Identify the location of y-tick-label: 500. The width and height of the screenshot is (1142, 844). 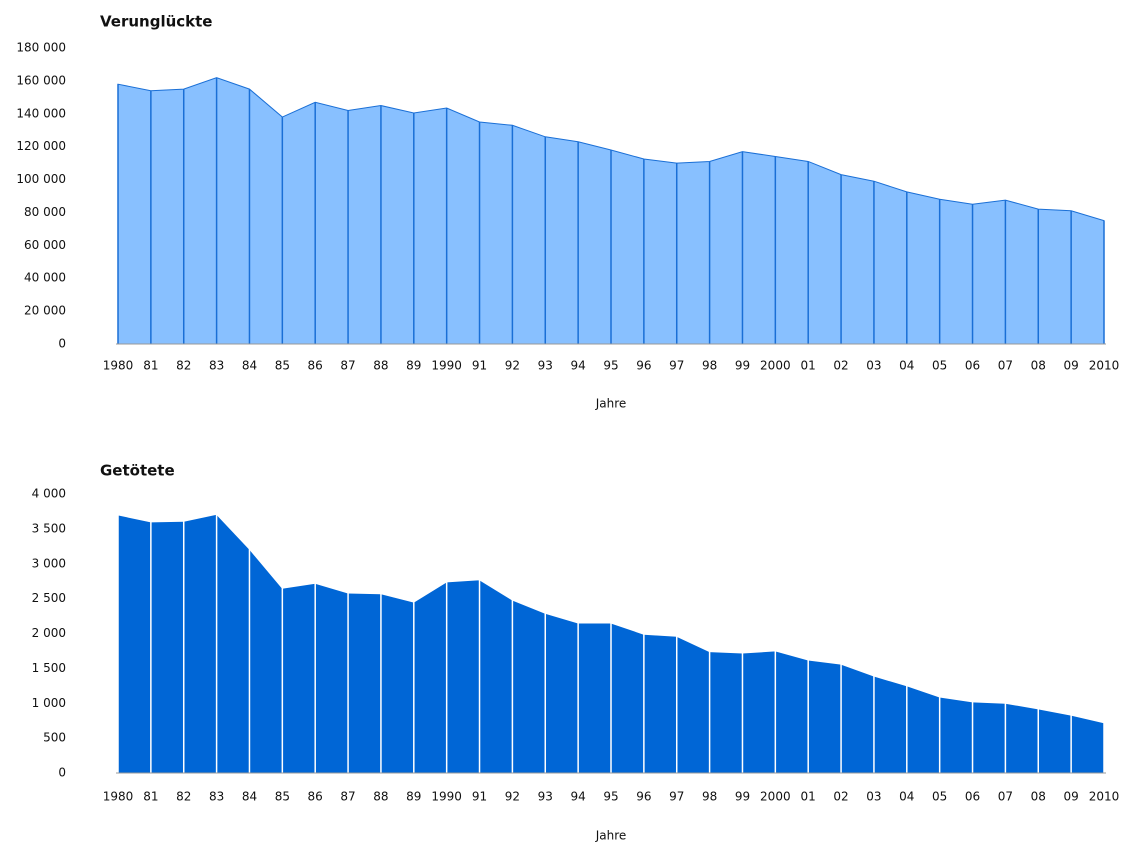
(54, 738).